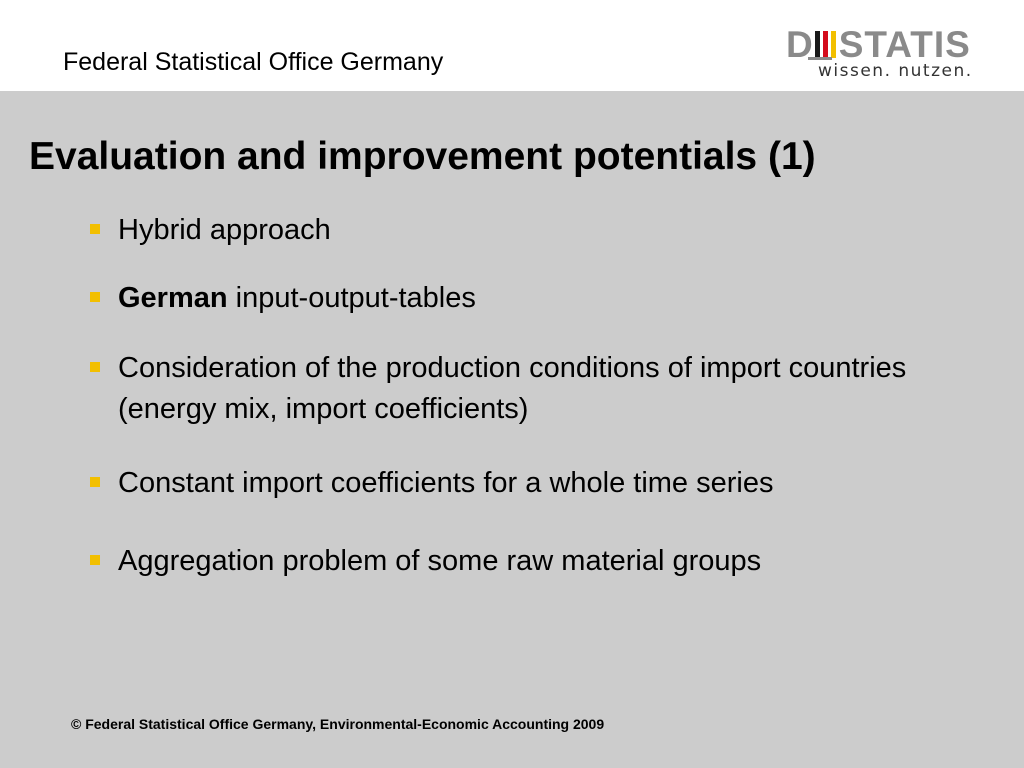 This screenshot has width=1024, height=768. Describe the element at coordinates (800, 44) in the screenshot. I see `logo-word-start: D` at that location.